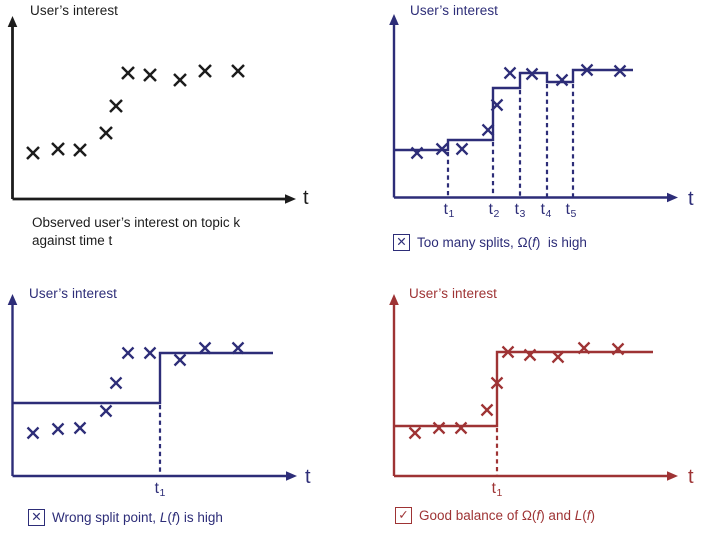 The height and width of the screenshot is (534, 703). I want to click on wrong-split-point-caption: ✕ Wrong split point, L(f) is high, so click(125, 517).